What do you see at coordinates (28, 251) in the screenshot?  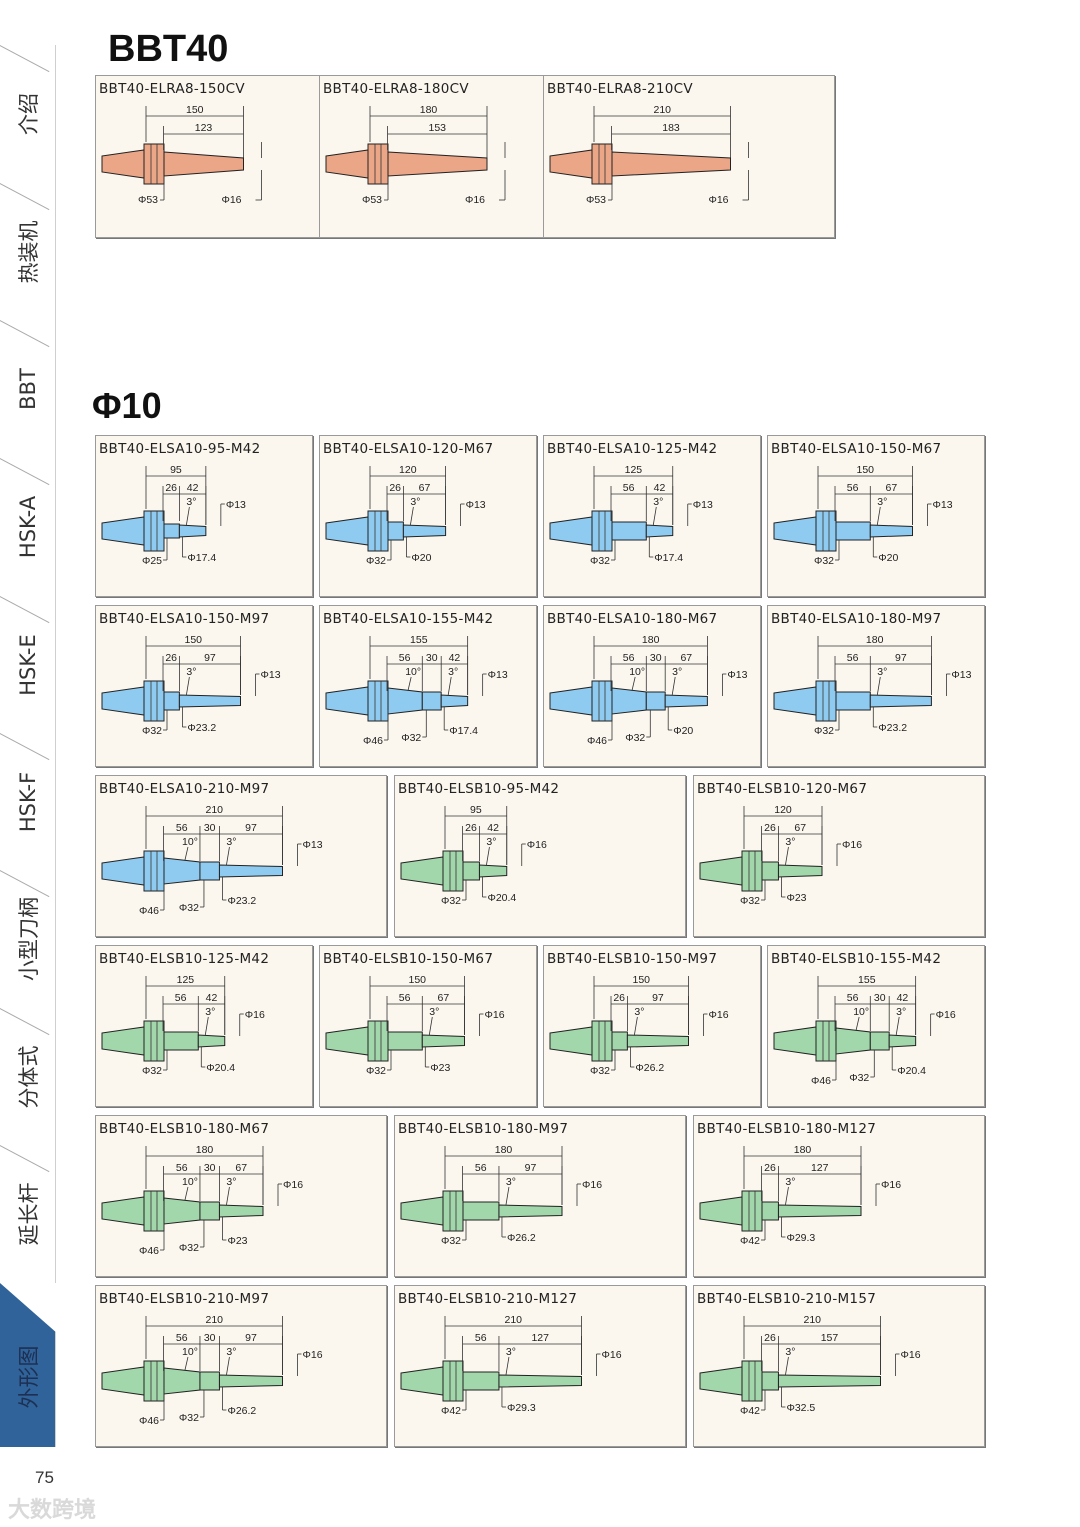 I see `sidebar-tab-1: 热装机` at bounding box center [28, 251].